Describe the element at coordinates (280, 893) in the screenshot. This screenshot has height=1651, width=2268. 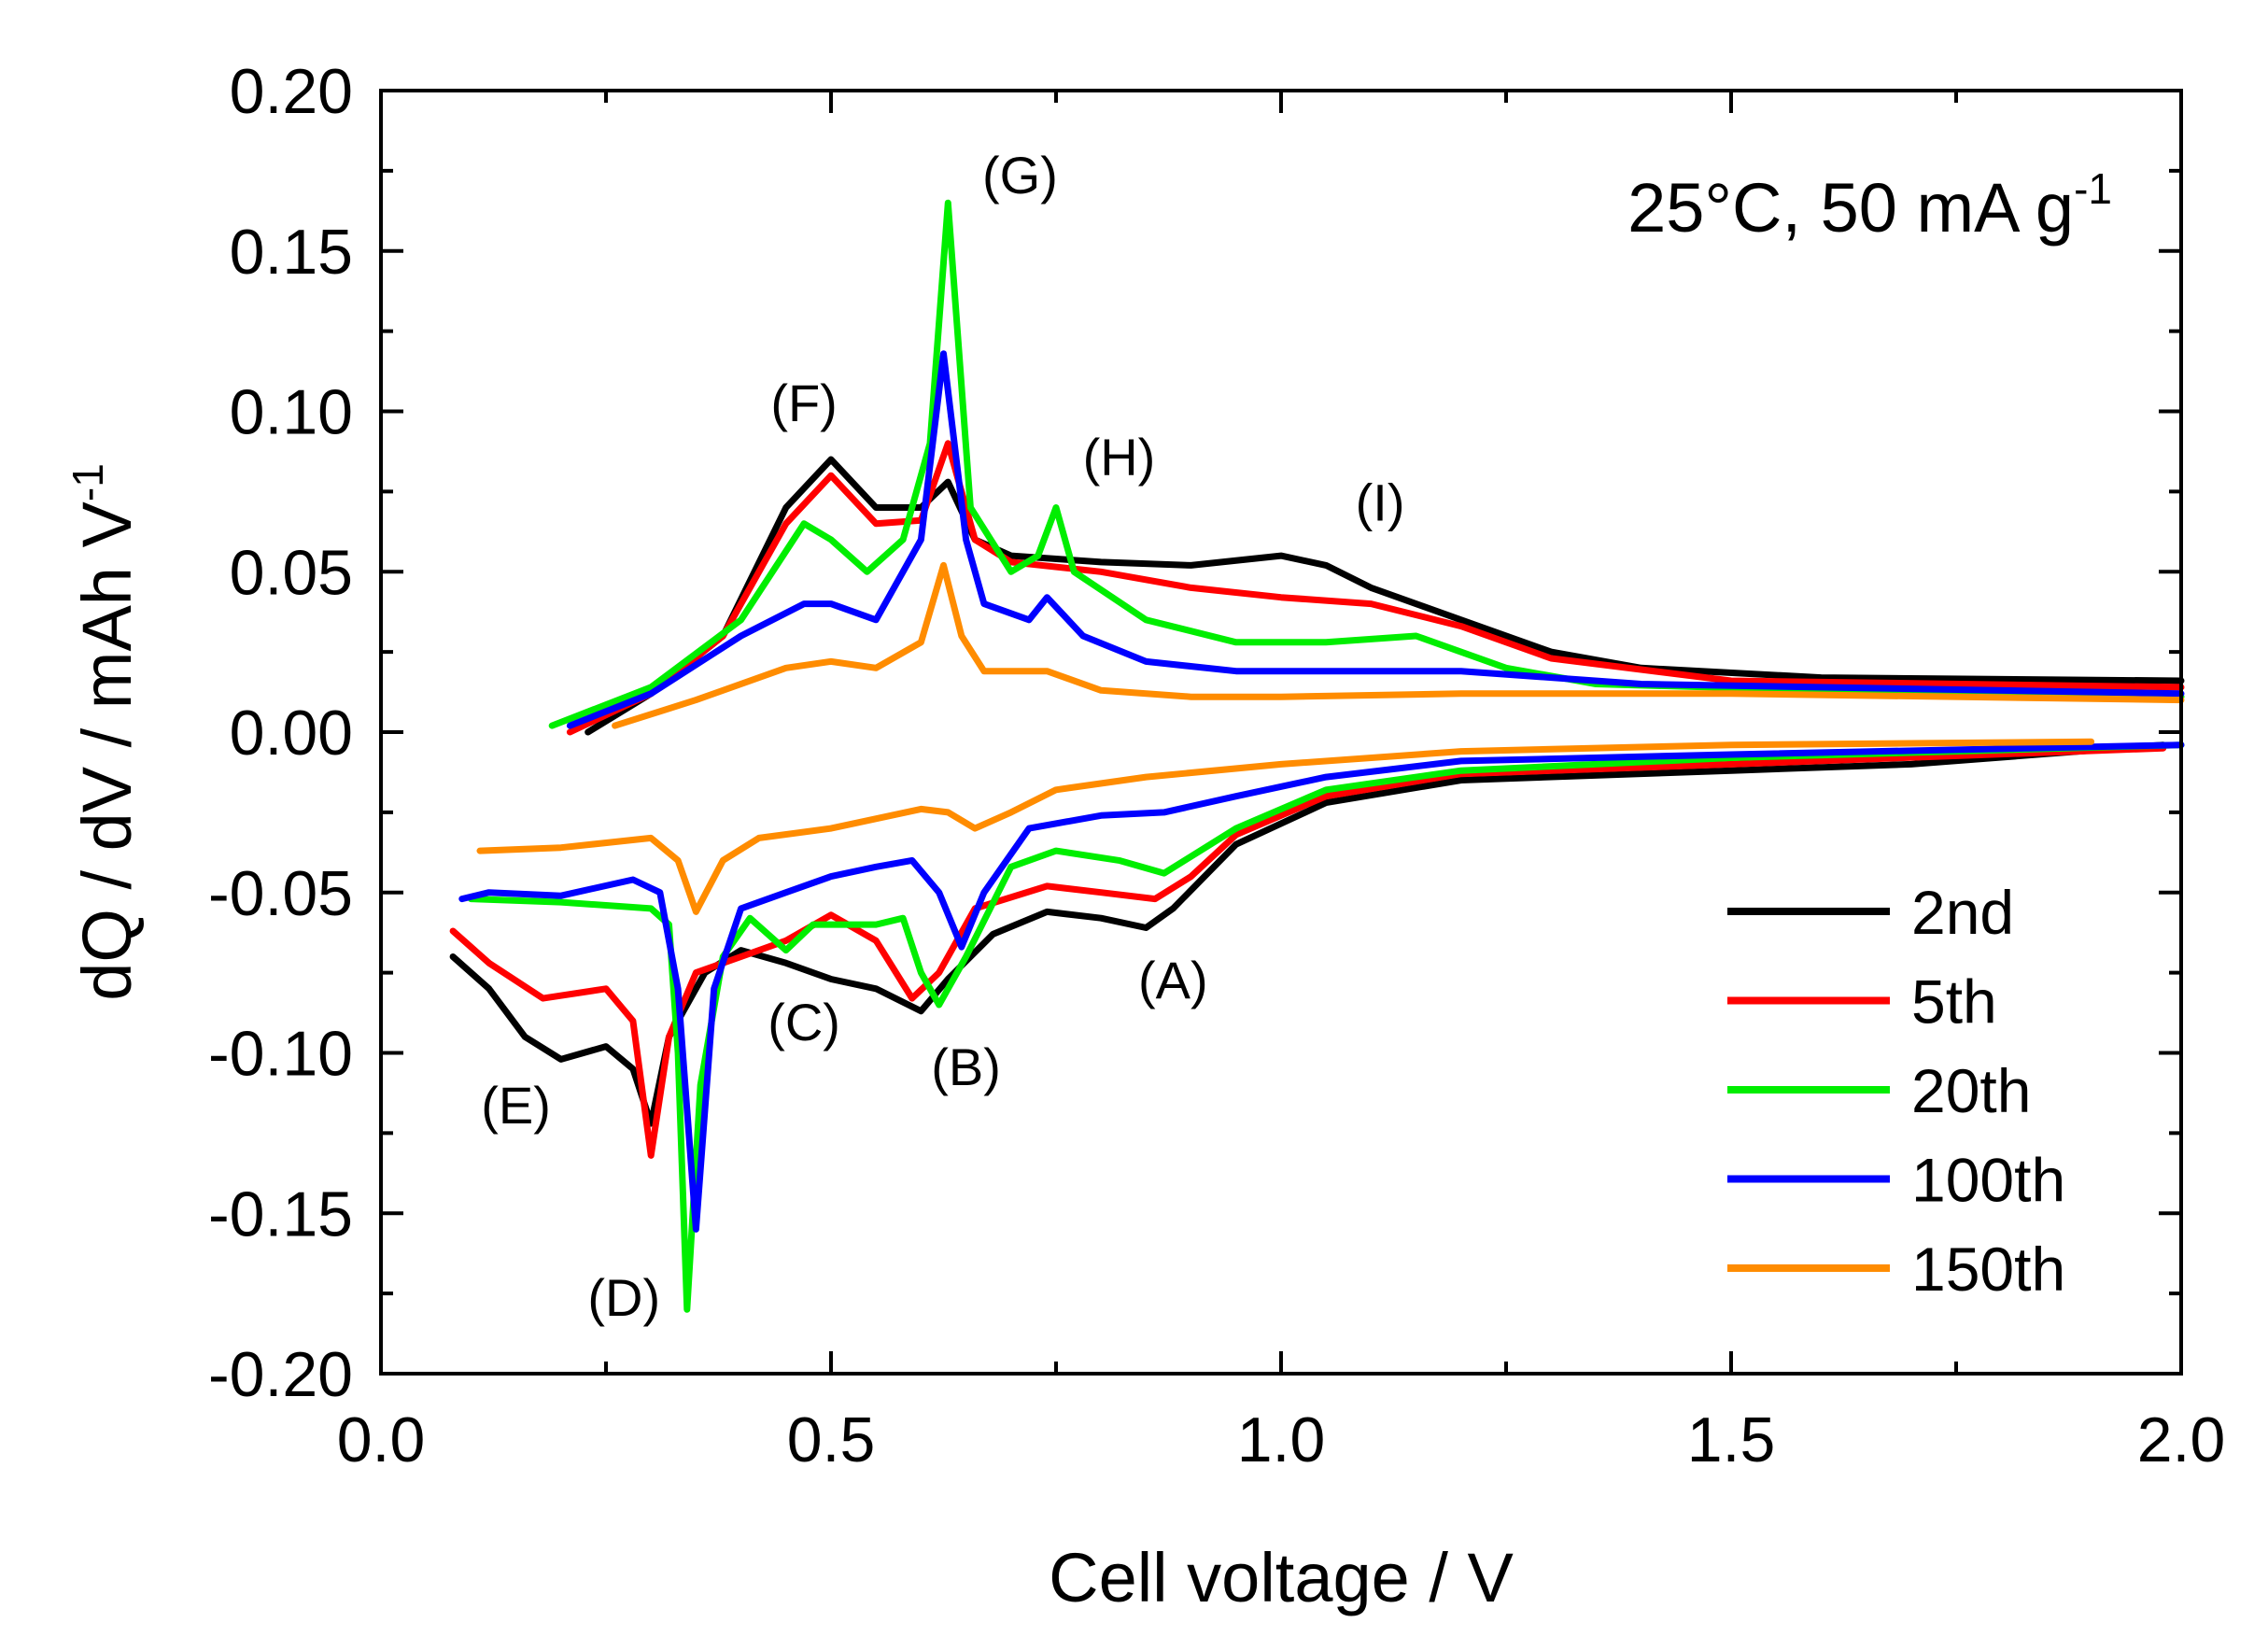
I see `y-tick-label: -0.05` at that location.